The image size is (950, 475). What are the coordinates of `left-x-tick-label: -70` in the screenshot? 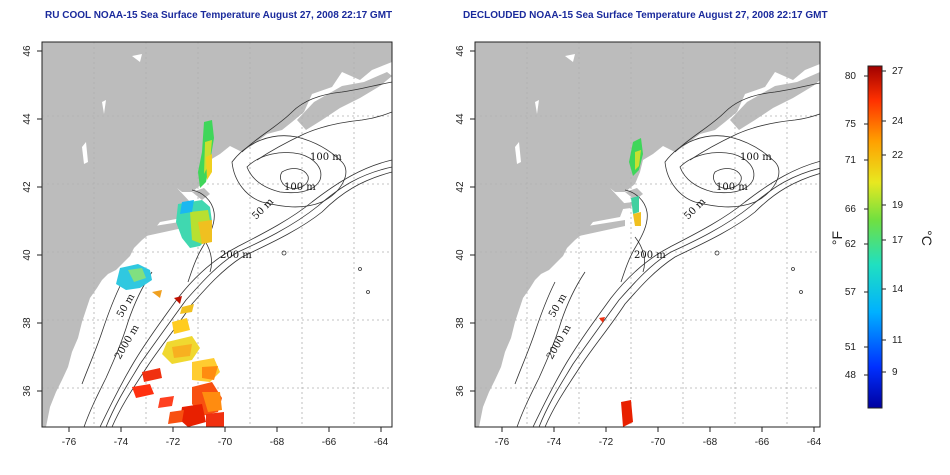 It's located at (225, 442).